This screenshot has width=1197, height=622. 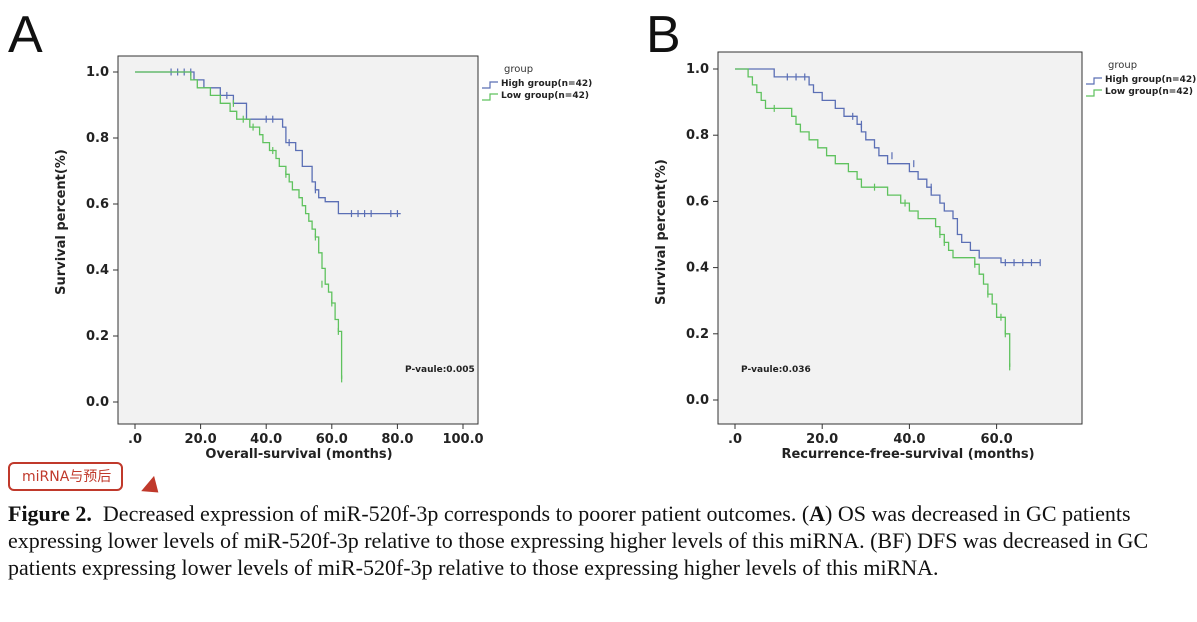 I want to click on caption-panel-ref: A, so click(x=817, y=513).